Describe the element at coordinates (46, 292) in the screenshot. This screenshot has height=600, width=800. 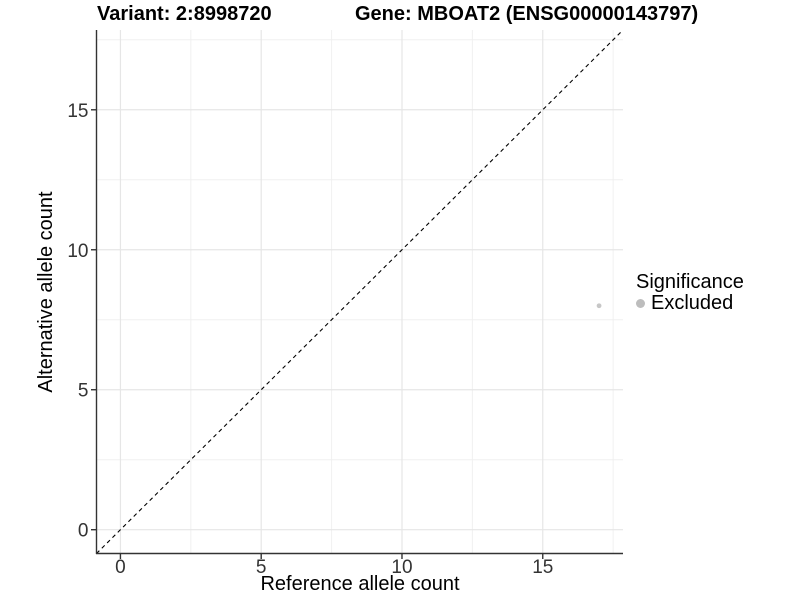
I see `y-axis-title: Alternative allele count` at that location.